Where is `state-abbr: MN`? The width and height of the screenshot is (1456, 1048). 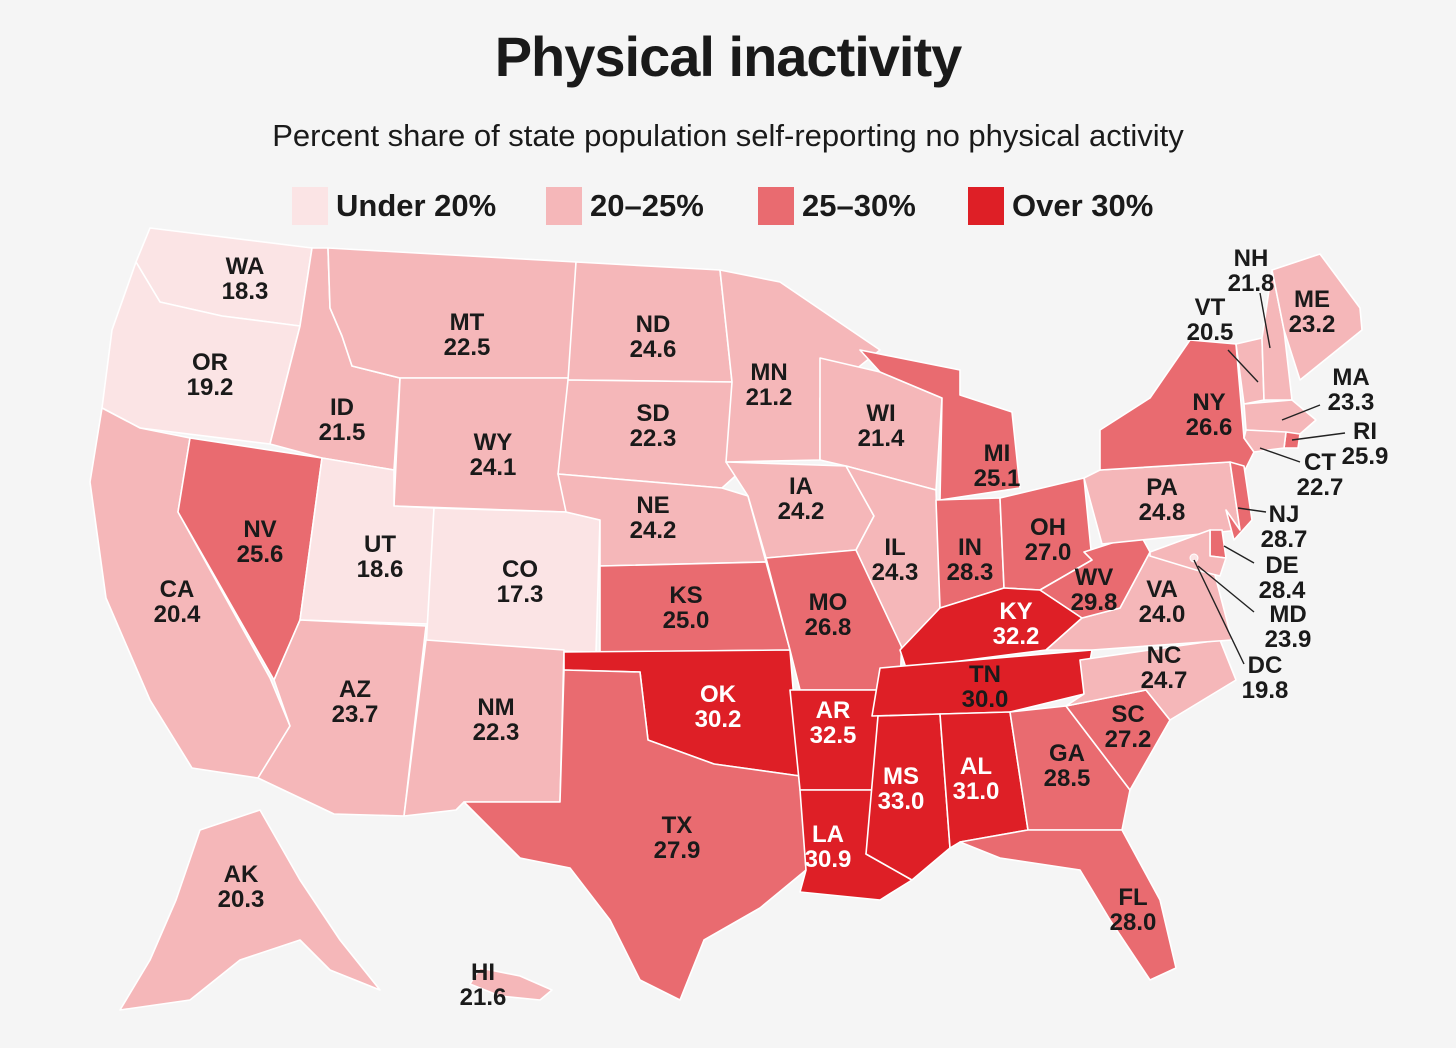 state-abbr: MN is located at coordinates (768, 372).